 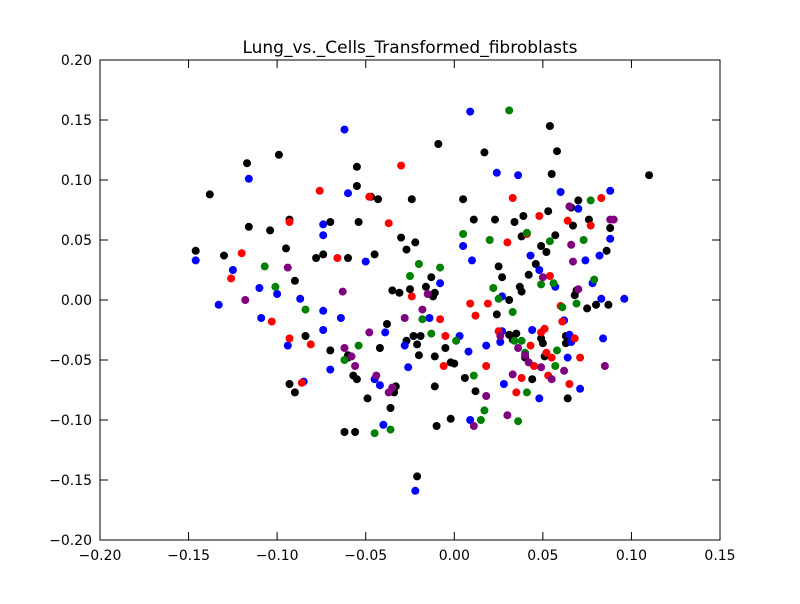 I want to click on x-tick-label: 0.00, so click(x=454, y=556).